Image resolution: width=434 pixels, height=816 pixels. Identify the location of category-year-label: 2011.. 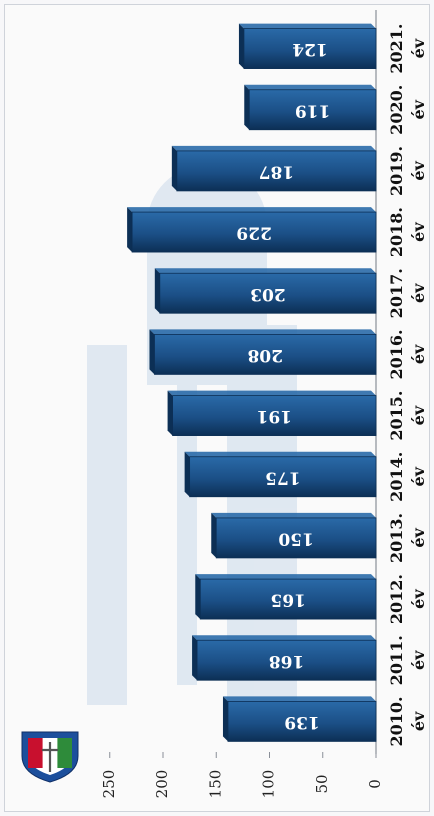
(396, 660).